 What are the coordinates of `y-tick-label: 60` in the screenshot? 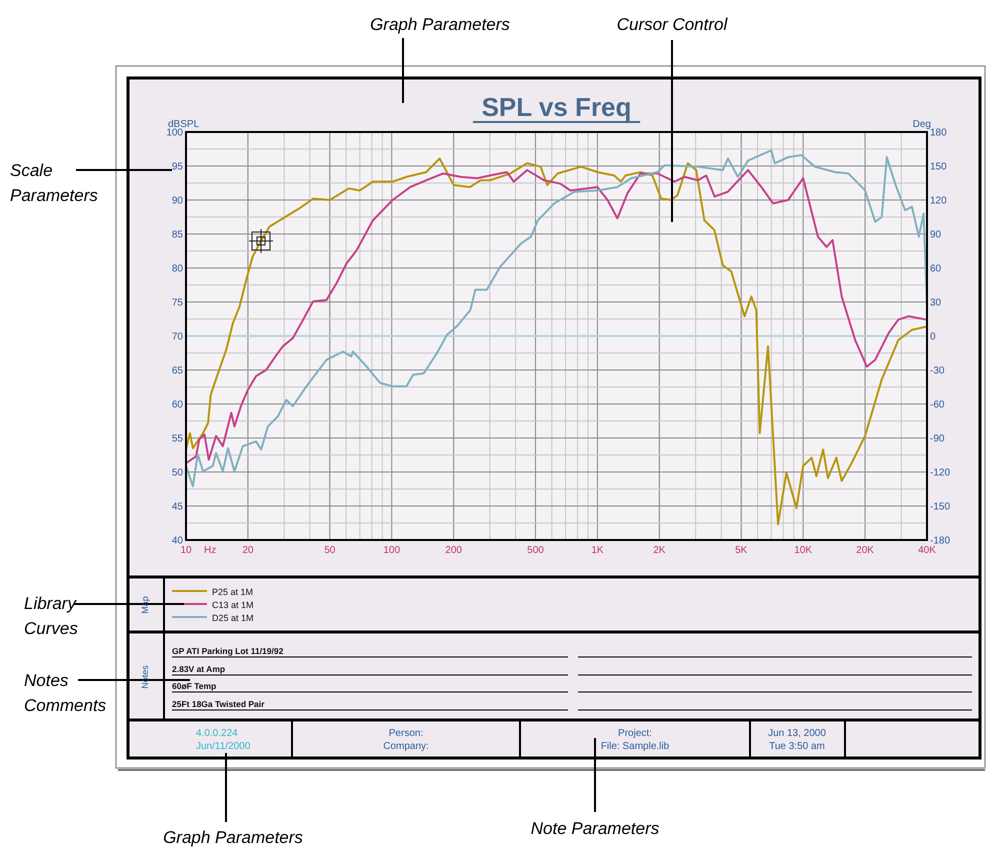 It's located at (178, 405).